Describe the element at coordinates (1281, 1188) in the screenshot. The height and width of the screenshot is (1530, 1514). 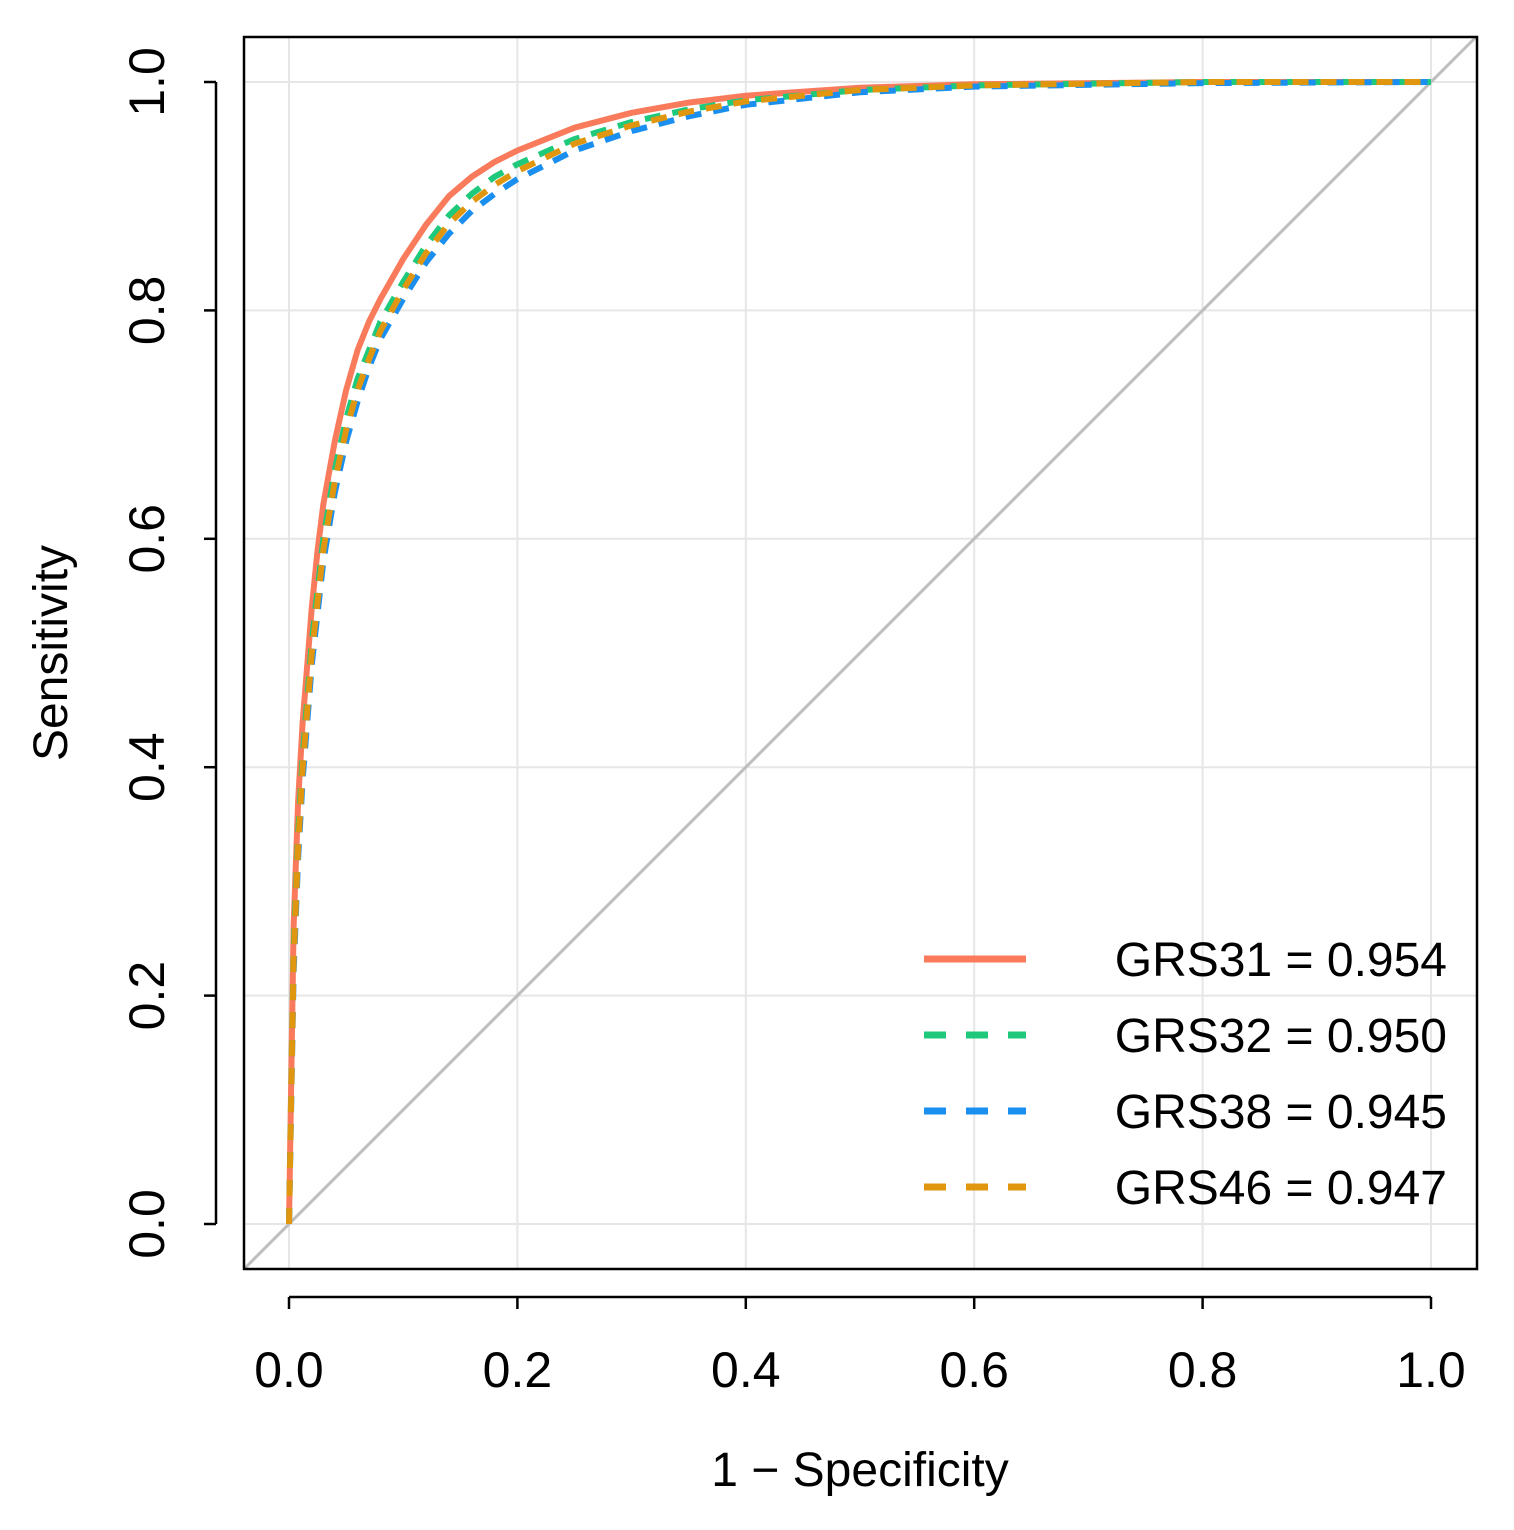
I see `legend-label-grs46: GRS46 = 0.947` at that location.